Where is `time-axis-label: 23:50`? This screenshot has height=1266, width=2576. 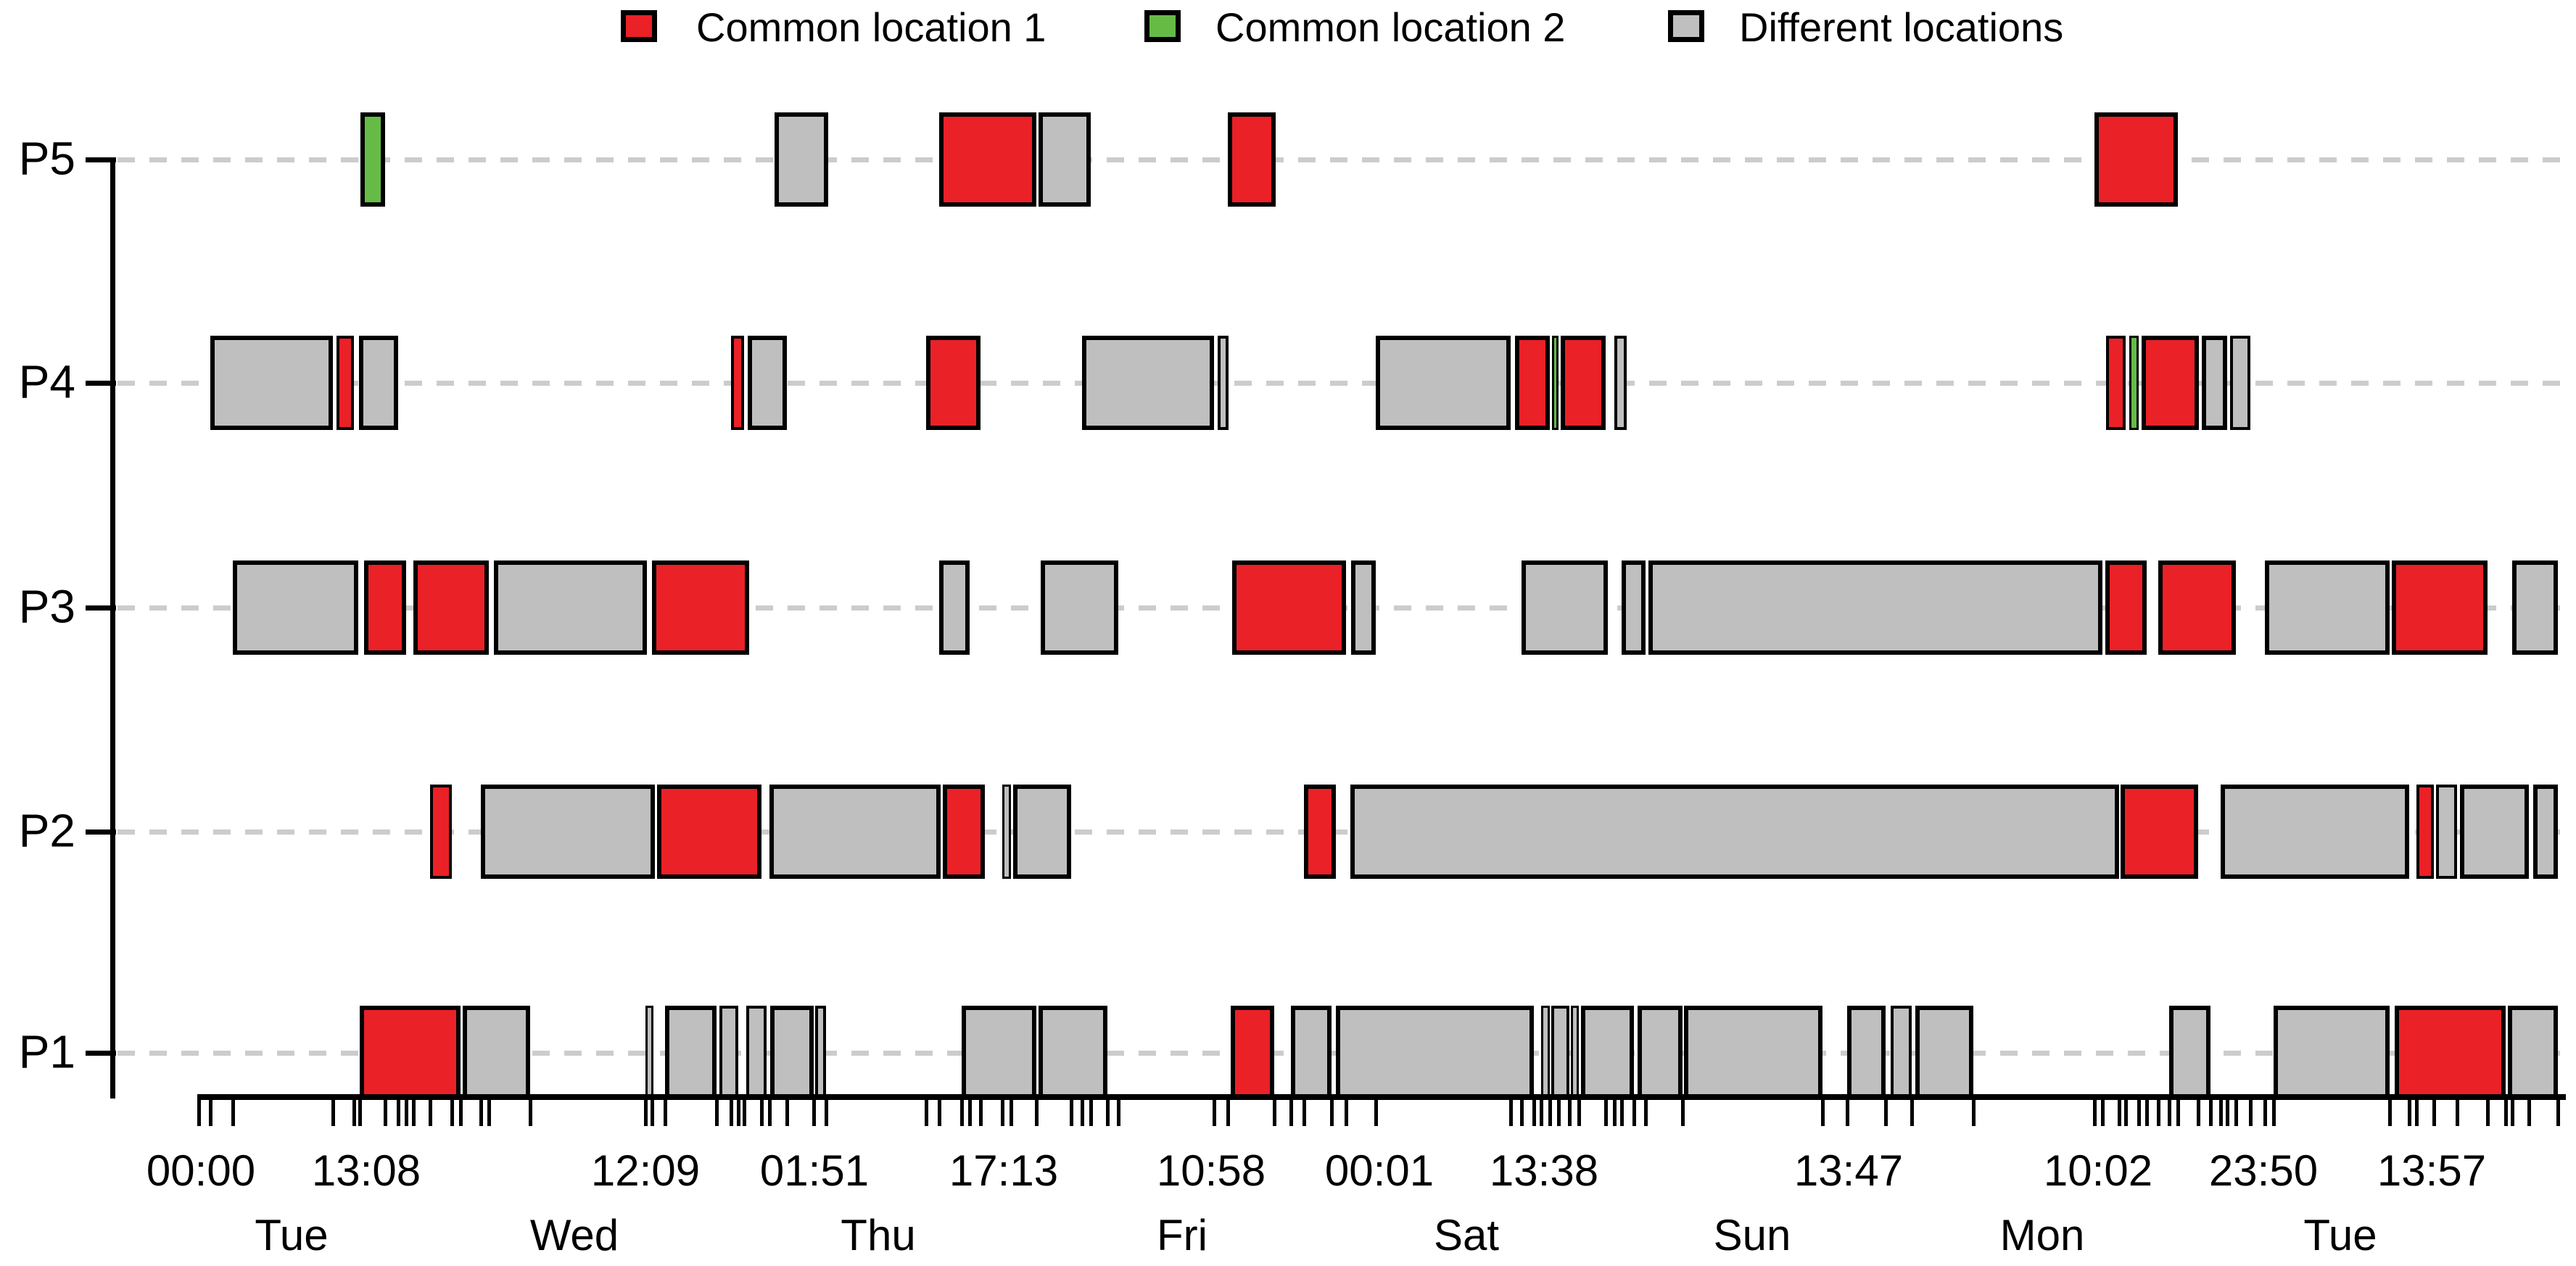
time-axis-label: 23:50 is located at coordinates (2263, 1170).